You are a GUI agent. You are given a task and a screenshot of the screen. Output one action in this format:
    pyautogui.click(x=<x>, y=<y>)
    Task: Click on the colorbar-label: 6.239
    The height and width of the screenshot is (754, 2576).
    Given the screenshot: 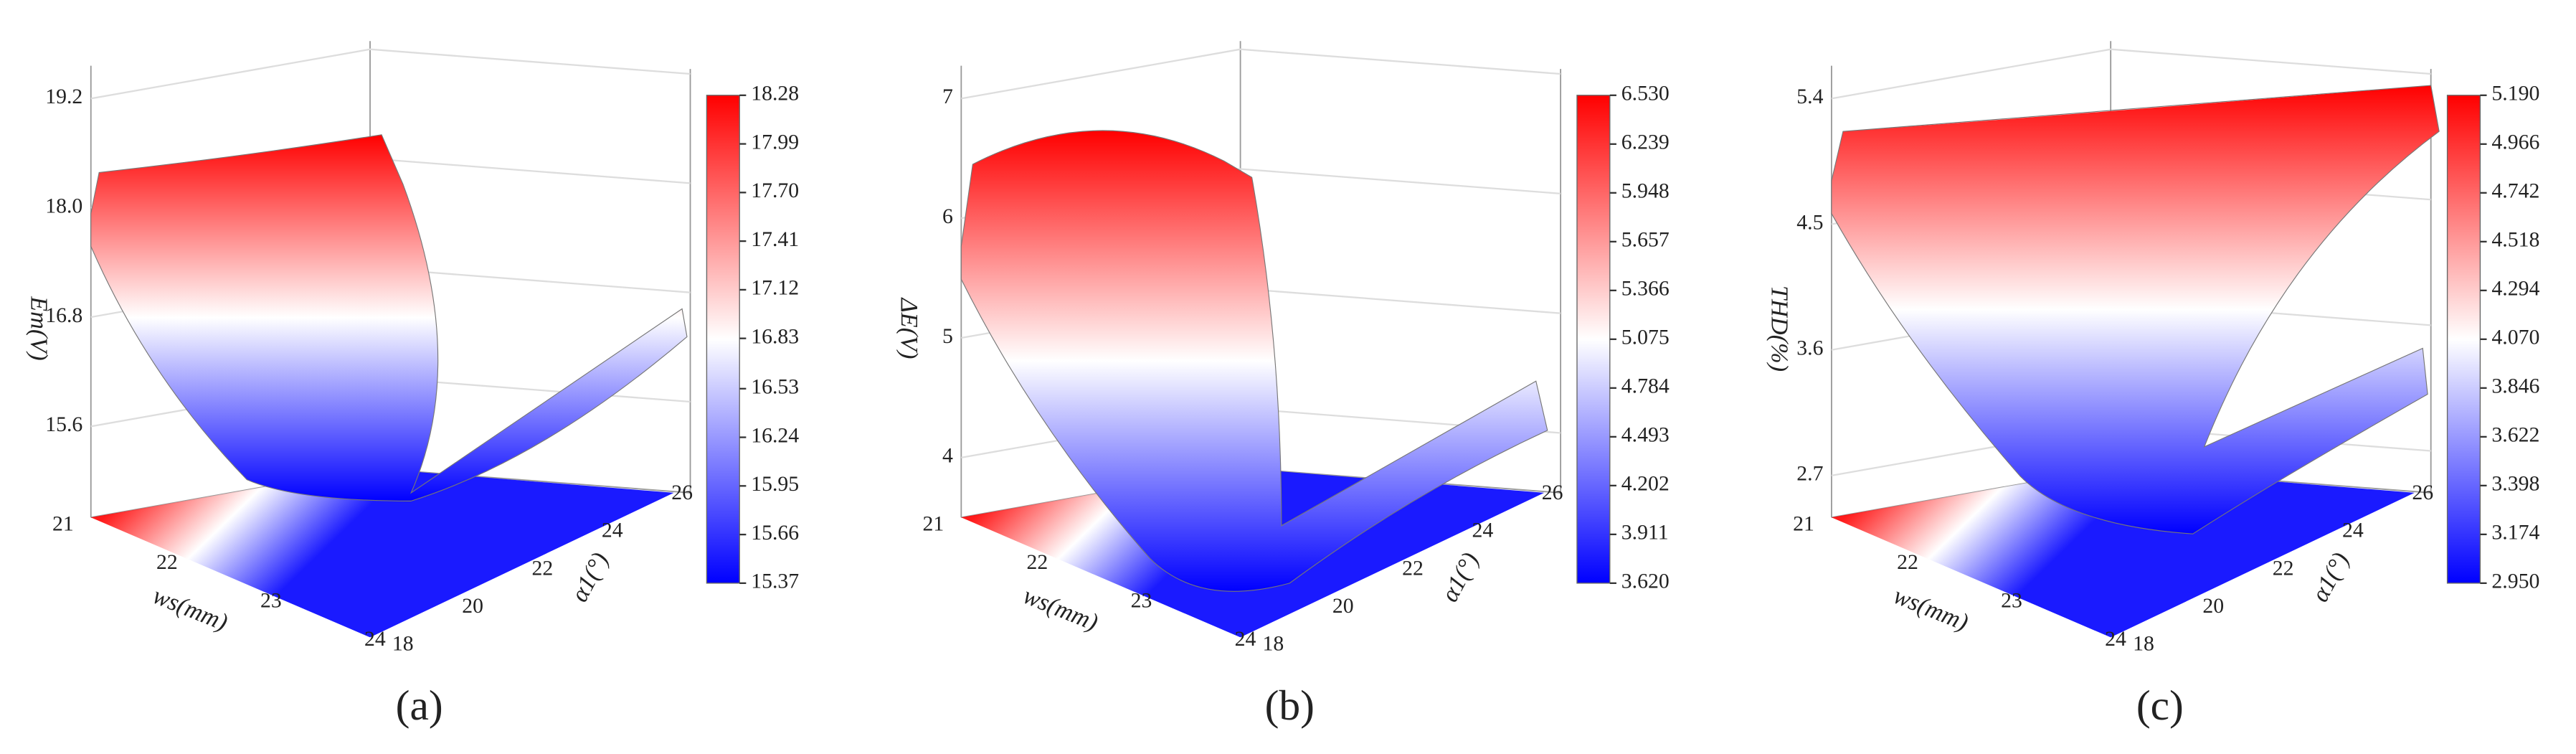 What is the action you would take?
    pyautogui.click(x=1645, y=142)
    